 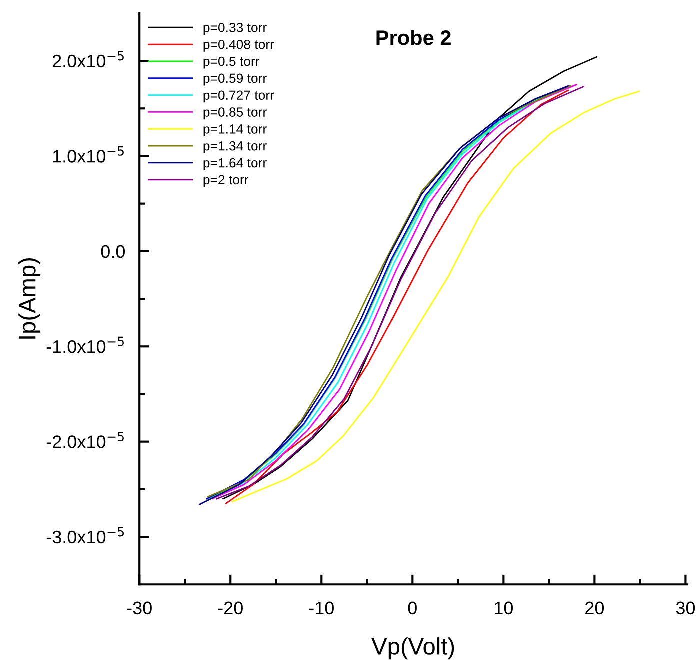 What do you see at coordinates (139, 608) in the screenshot?
I see `x-tick-label: -30` at bounding box center [139, 608].